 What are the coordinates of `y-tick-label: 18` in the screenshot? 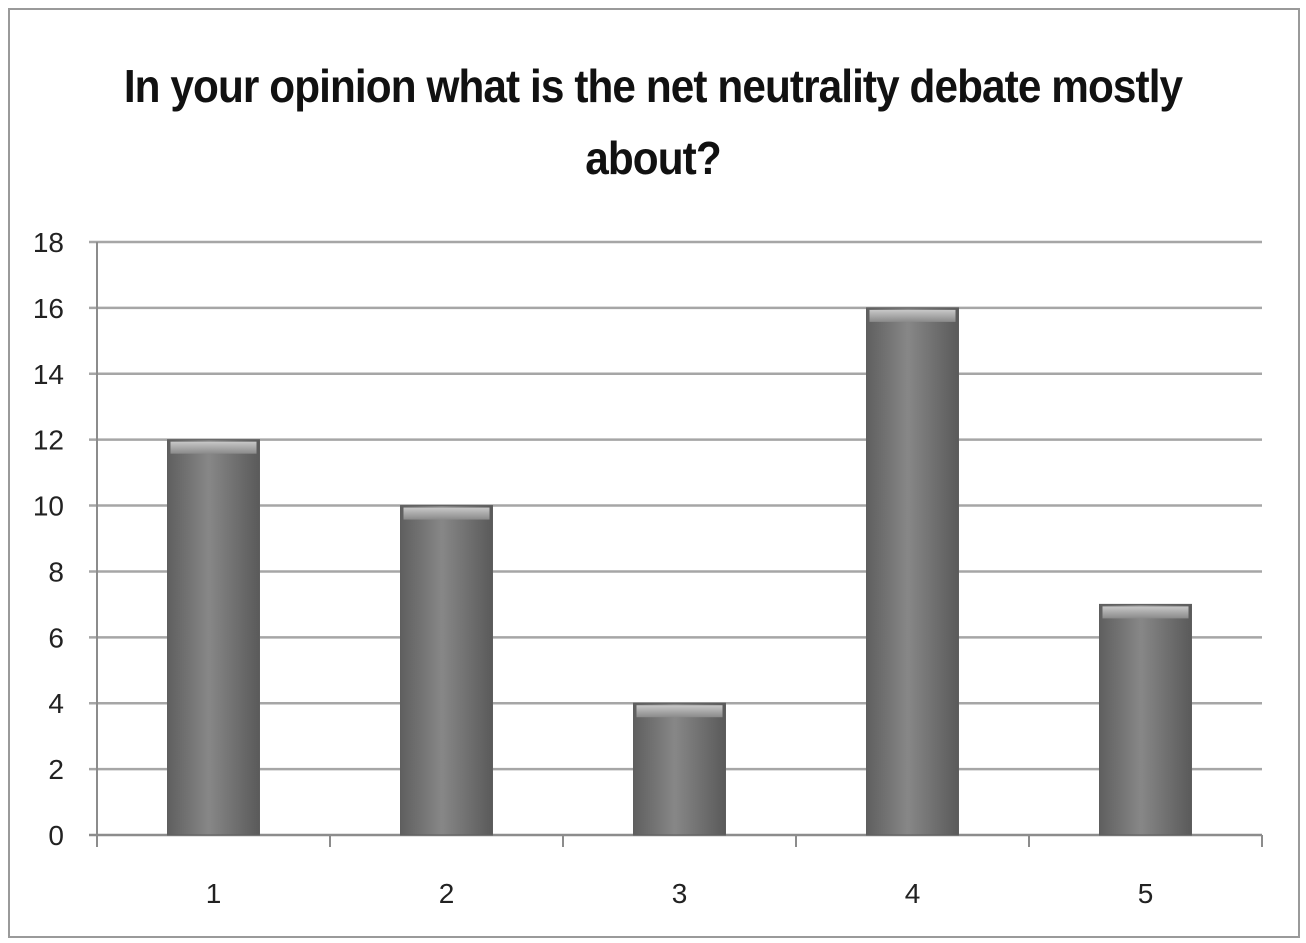 It's located at (48, 242).